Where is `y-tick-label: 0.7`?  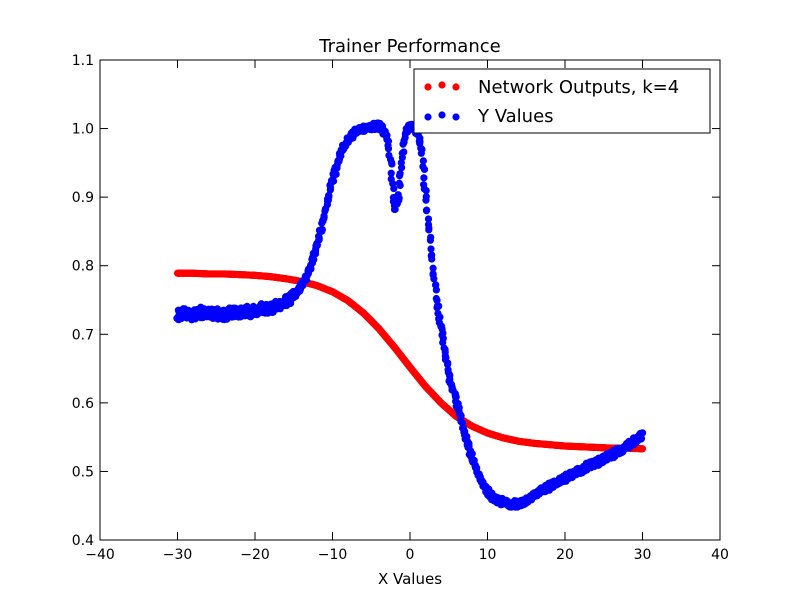 y-tick-label: 0.7 is located at coordinates (83, 335).